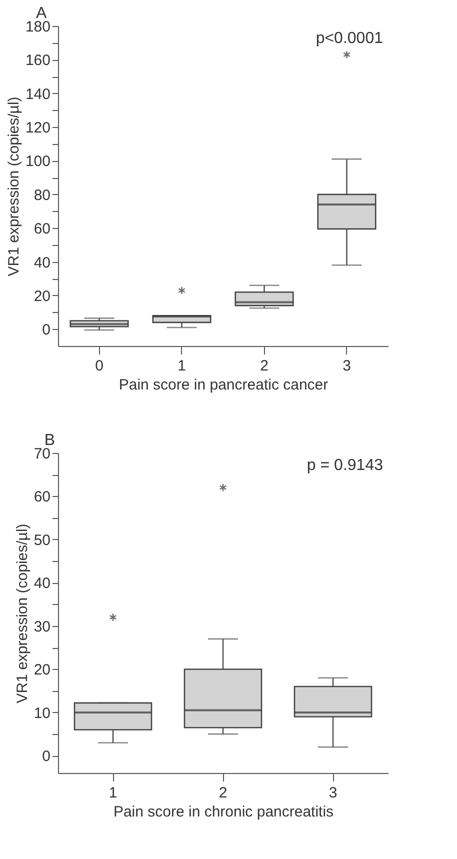 This screenshot has height=859, width=457. What do you see at coordinates (223, 812) in the screenshot?
I see `x-axis-title: Pain score in chronic pancreatitis` at bounding box center [223, 812].